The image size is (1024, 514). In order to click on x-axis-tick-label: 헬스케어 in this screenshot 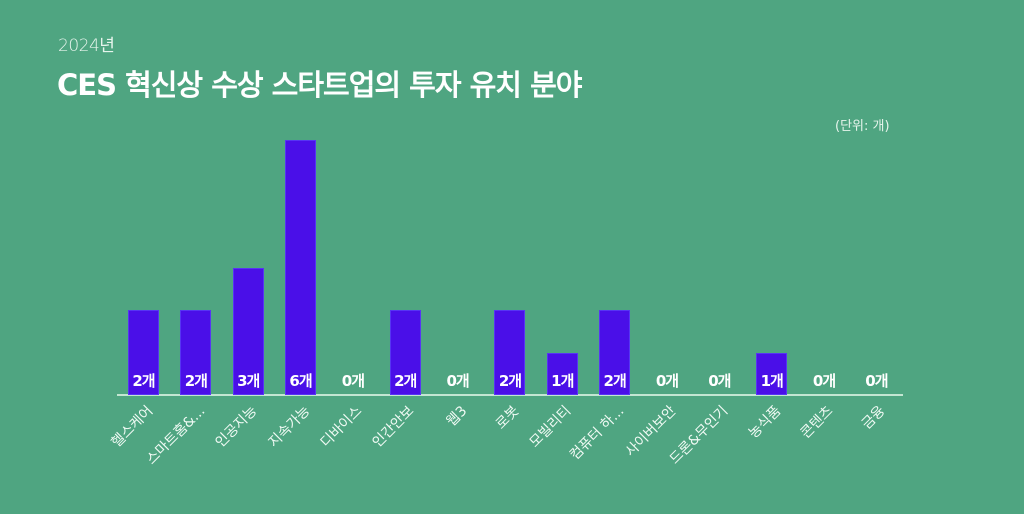, I will do `click(132, 427)`.